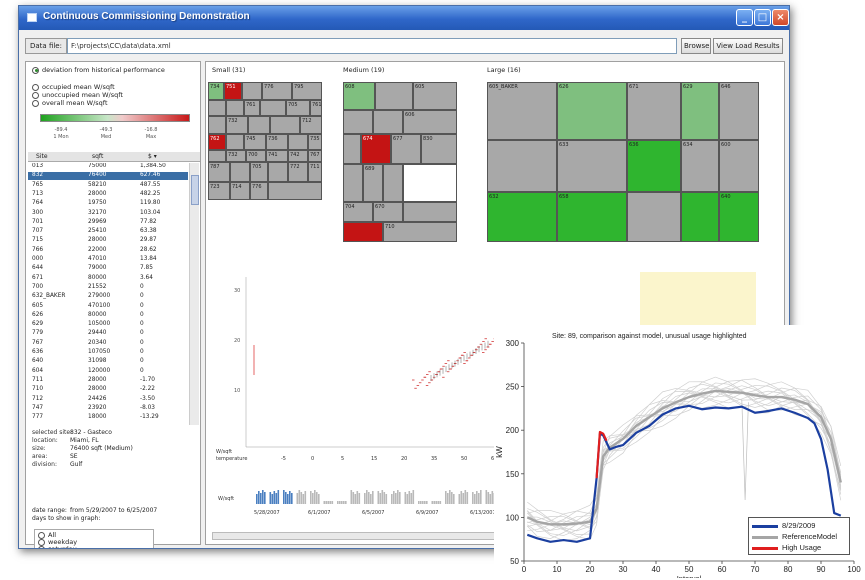 The height and width of the screenshot is (580, 865). What do you see at coordinates (406, 149) in the screenshot?
I see `treemap-tile: 677` at bounding box center [406, 149].